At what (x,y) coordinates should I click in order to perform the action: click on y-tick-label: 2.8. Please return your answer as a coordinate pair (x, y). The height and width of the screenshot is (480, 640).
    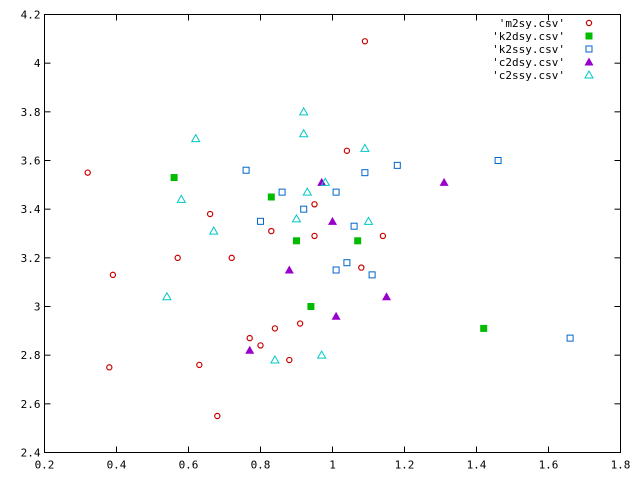
    Looking at the image, I should click on (31, 355).